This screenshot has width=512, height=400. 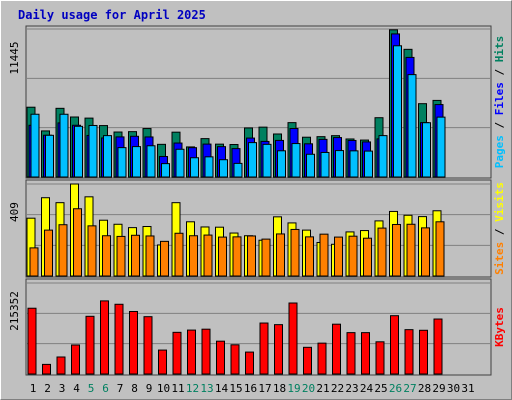 I want to click on day-label-1: 1, so click(x=33, y=388).